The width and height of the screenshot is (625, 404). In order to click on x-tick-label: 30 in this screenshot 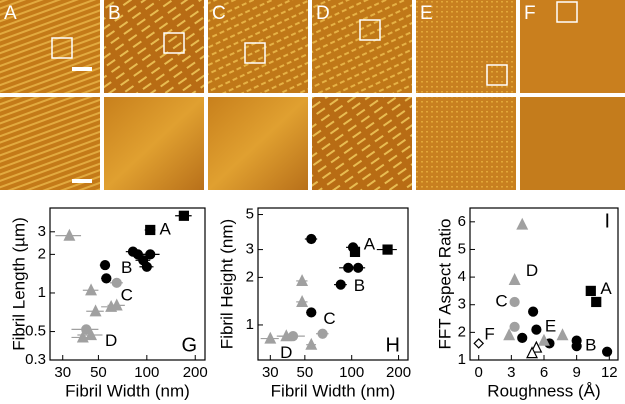, I will do `click(270, 372)`.